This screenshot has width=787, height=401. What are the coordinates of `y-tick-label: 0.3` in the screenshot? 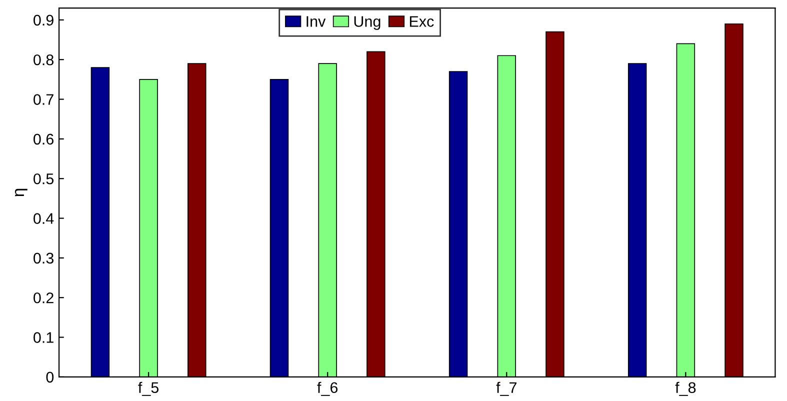 It's located at (44, 258).